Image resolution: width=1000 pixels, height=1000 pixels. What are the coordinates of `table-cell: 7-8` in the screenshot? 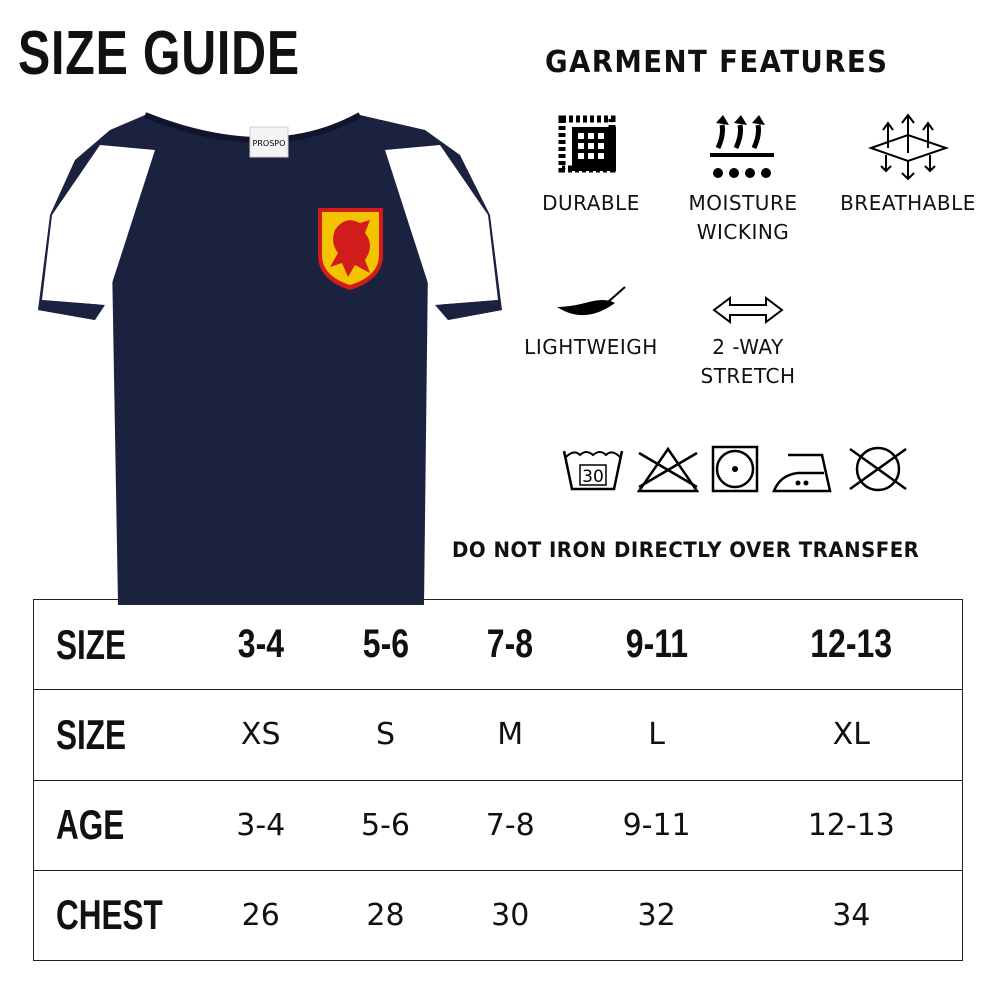 It's located at (510, 825).